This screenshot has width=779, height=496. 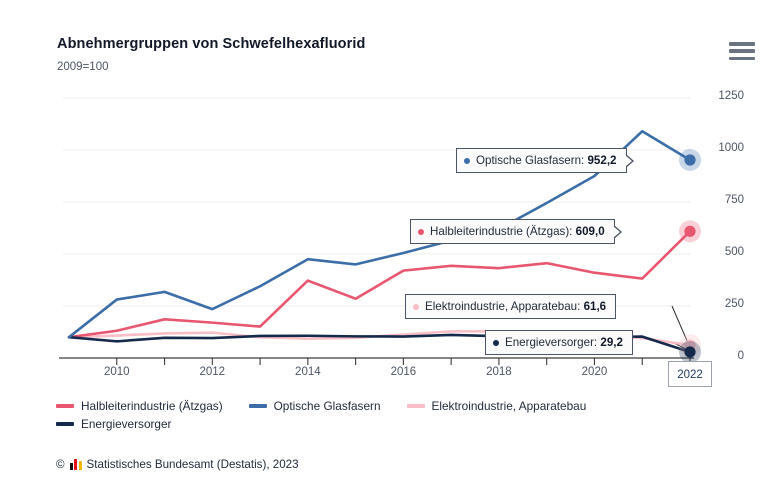 I want to click on tooltip-text: Energieversorger: 29,2, so click(x=564, y=342).